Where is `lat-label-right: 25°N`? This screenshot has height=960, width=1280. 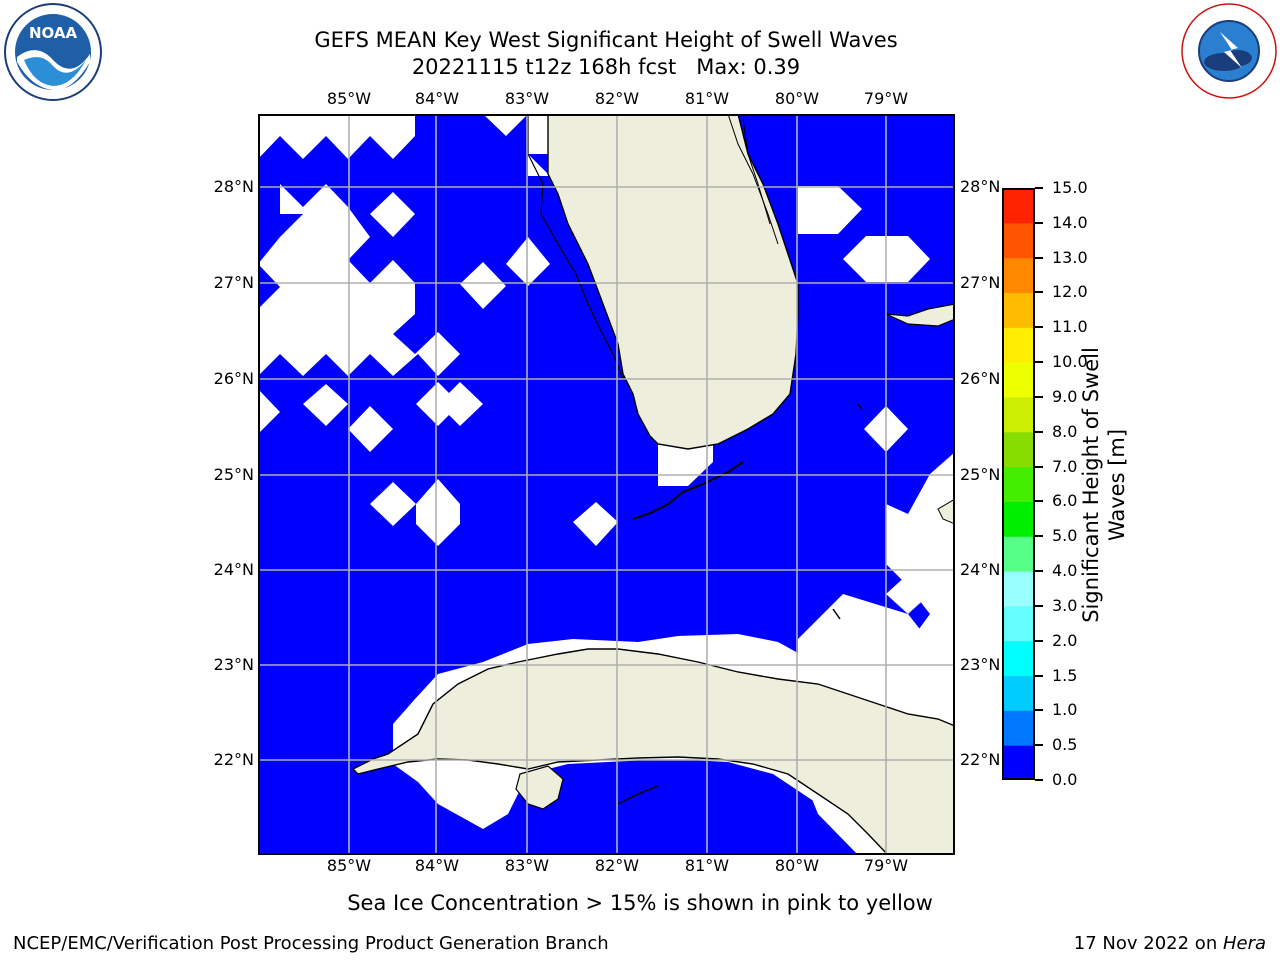
lat-label-right: 25°N is located at coordinates (980, 474).